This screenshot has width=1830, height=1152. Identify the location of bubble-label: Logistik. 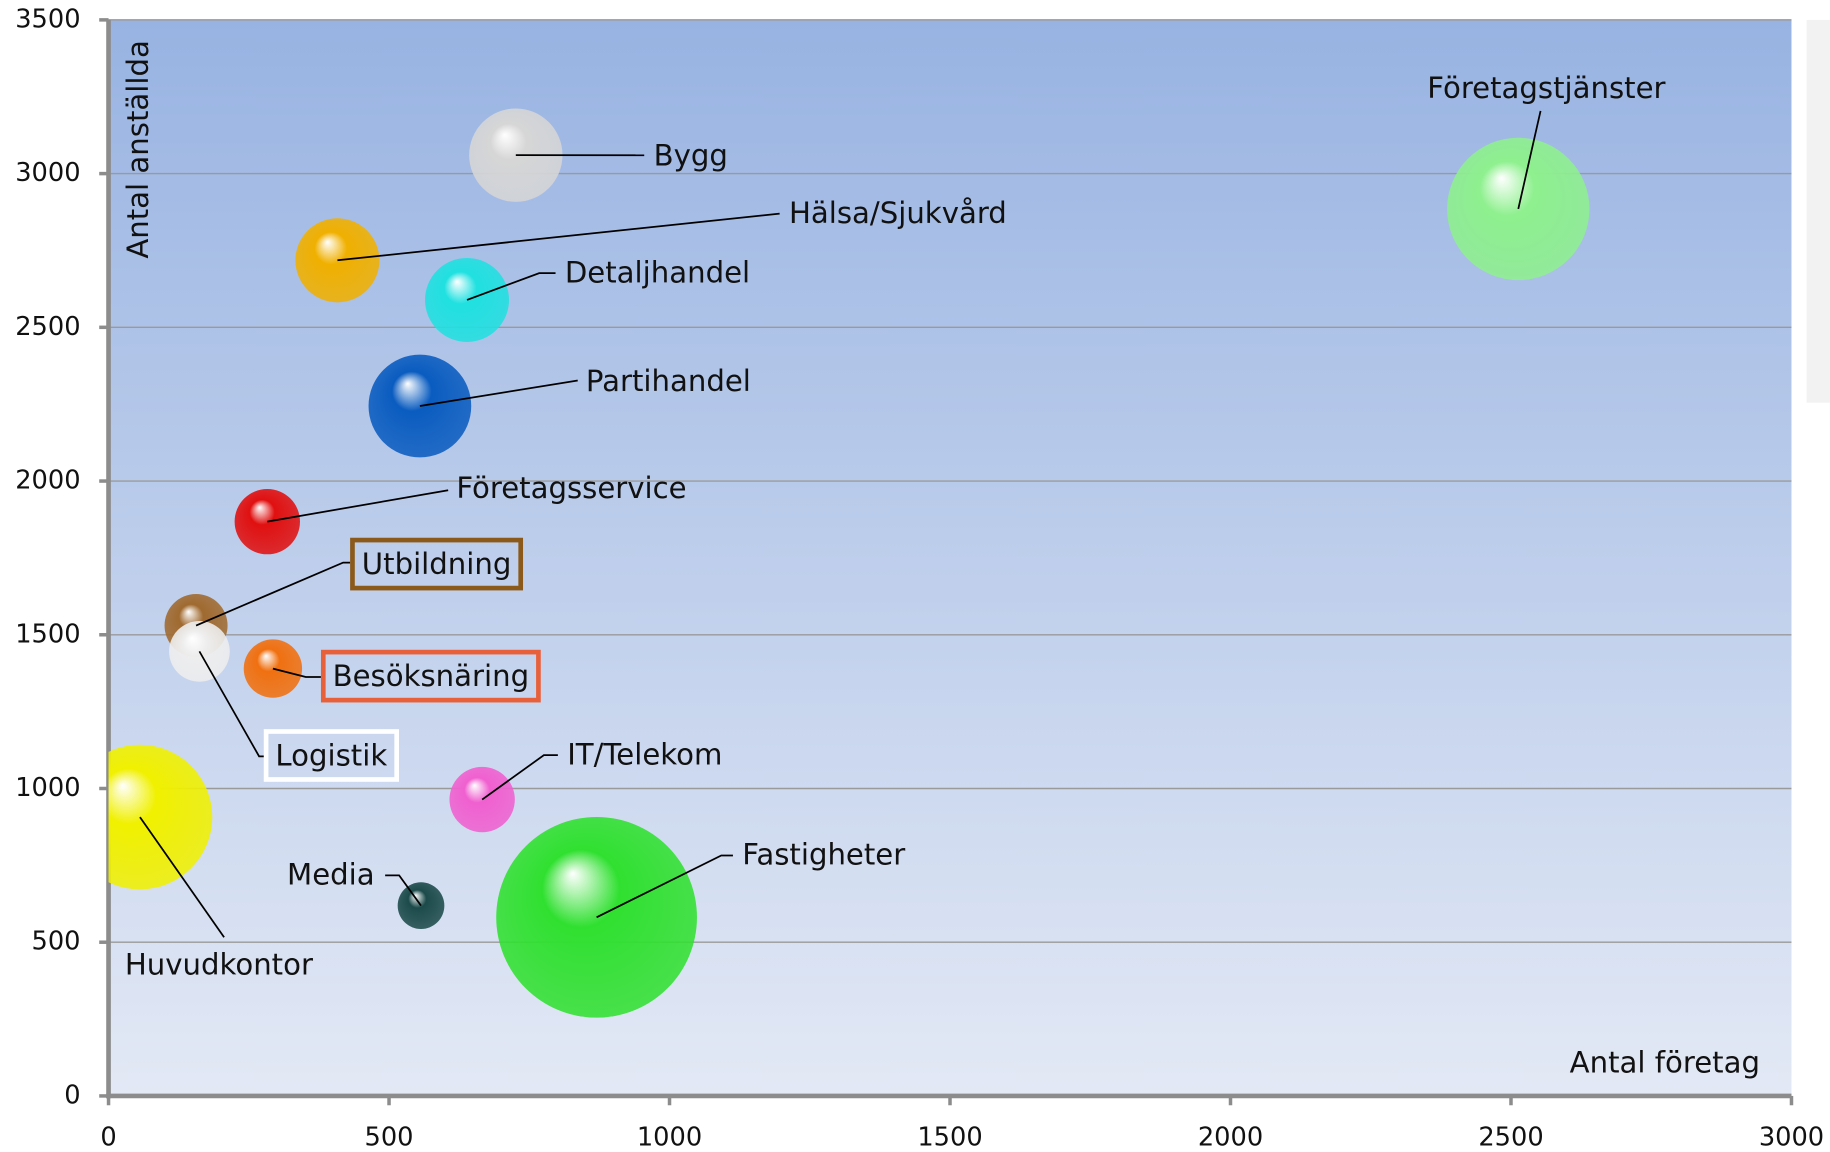
(331, 755).